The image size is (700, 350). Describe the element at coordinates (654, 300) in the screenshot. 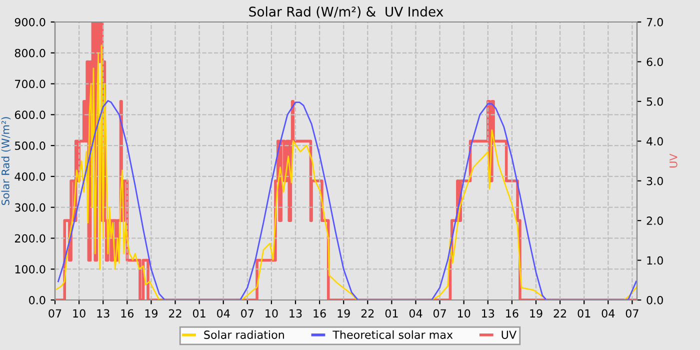

I see `y2-tick-label: 0.0` at that location.